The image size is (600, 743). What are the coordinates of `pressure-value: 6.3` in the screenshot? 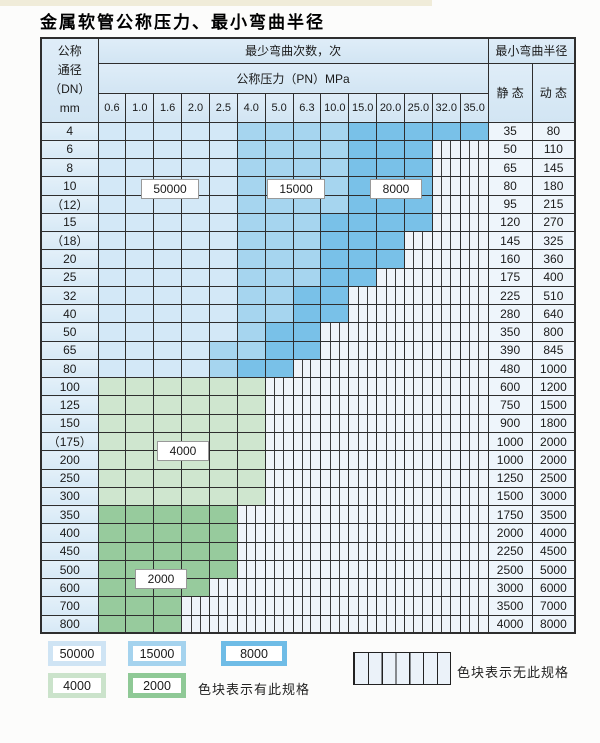 It's located at (307, 107).